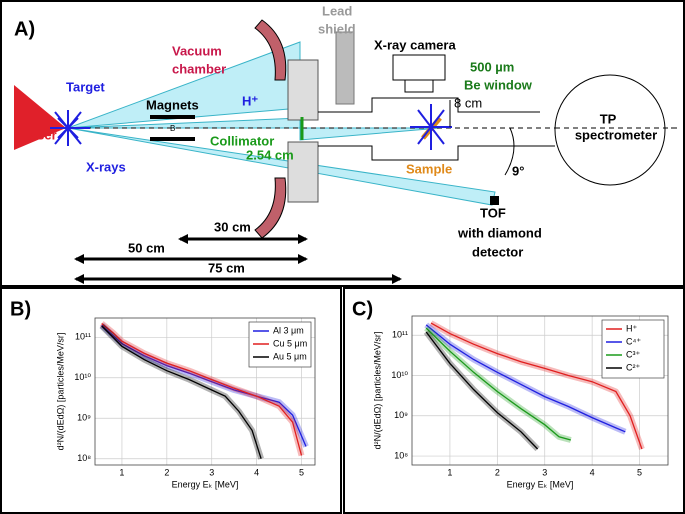  What do you see at coordinates (633, 341) in the screenshot?
I see `legend-label: C⁴⁺` at bounding box center [633, 341].